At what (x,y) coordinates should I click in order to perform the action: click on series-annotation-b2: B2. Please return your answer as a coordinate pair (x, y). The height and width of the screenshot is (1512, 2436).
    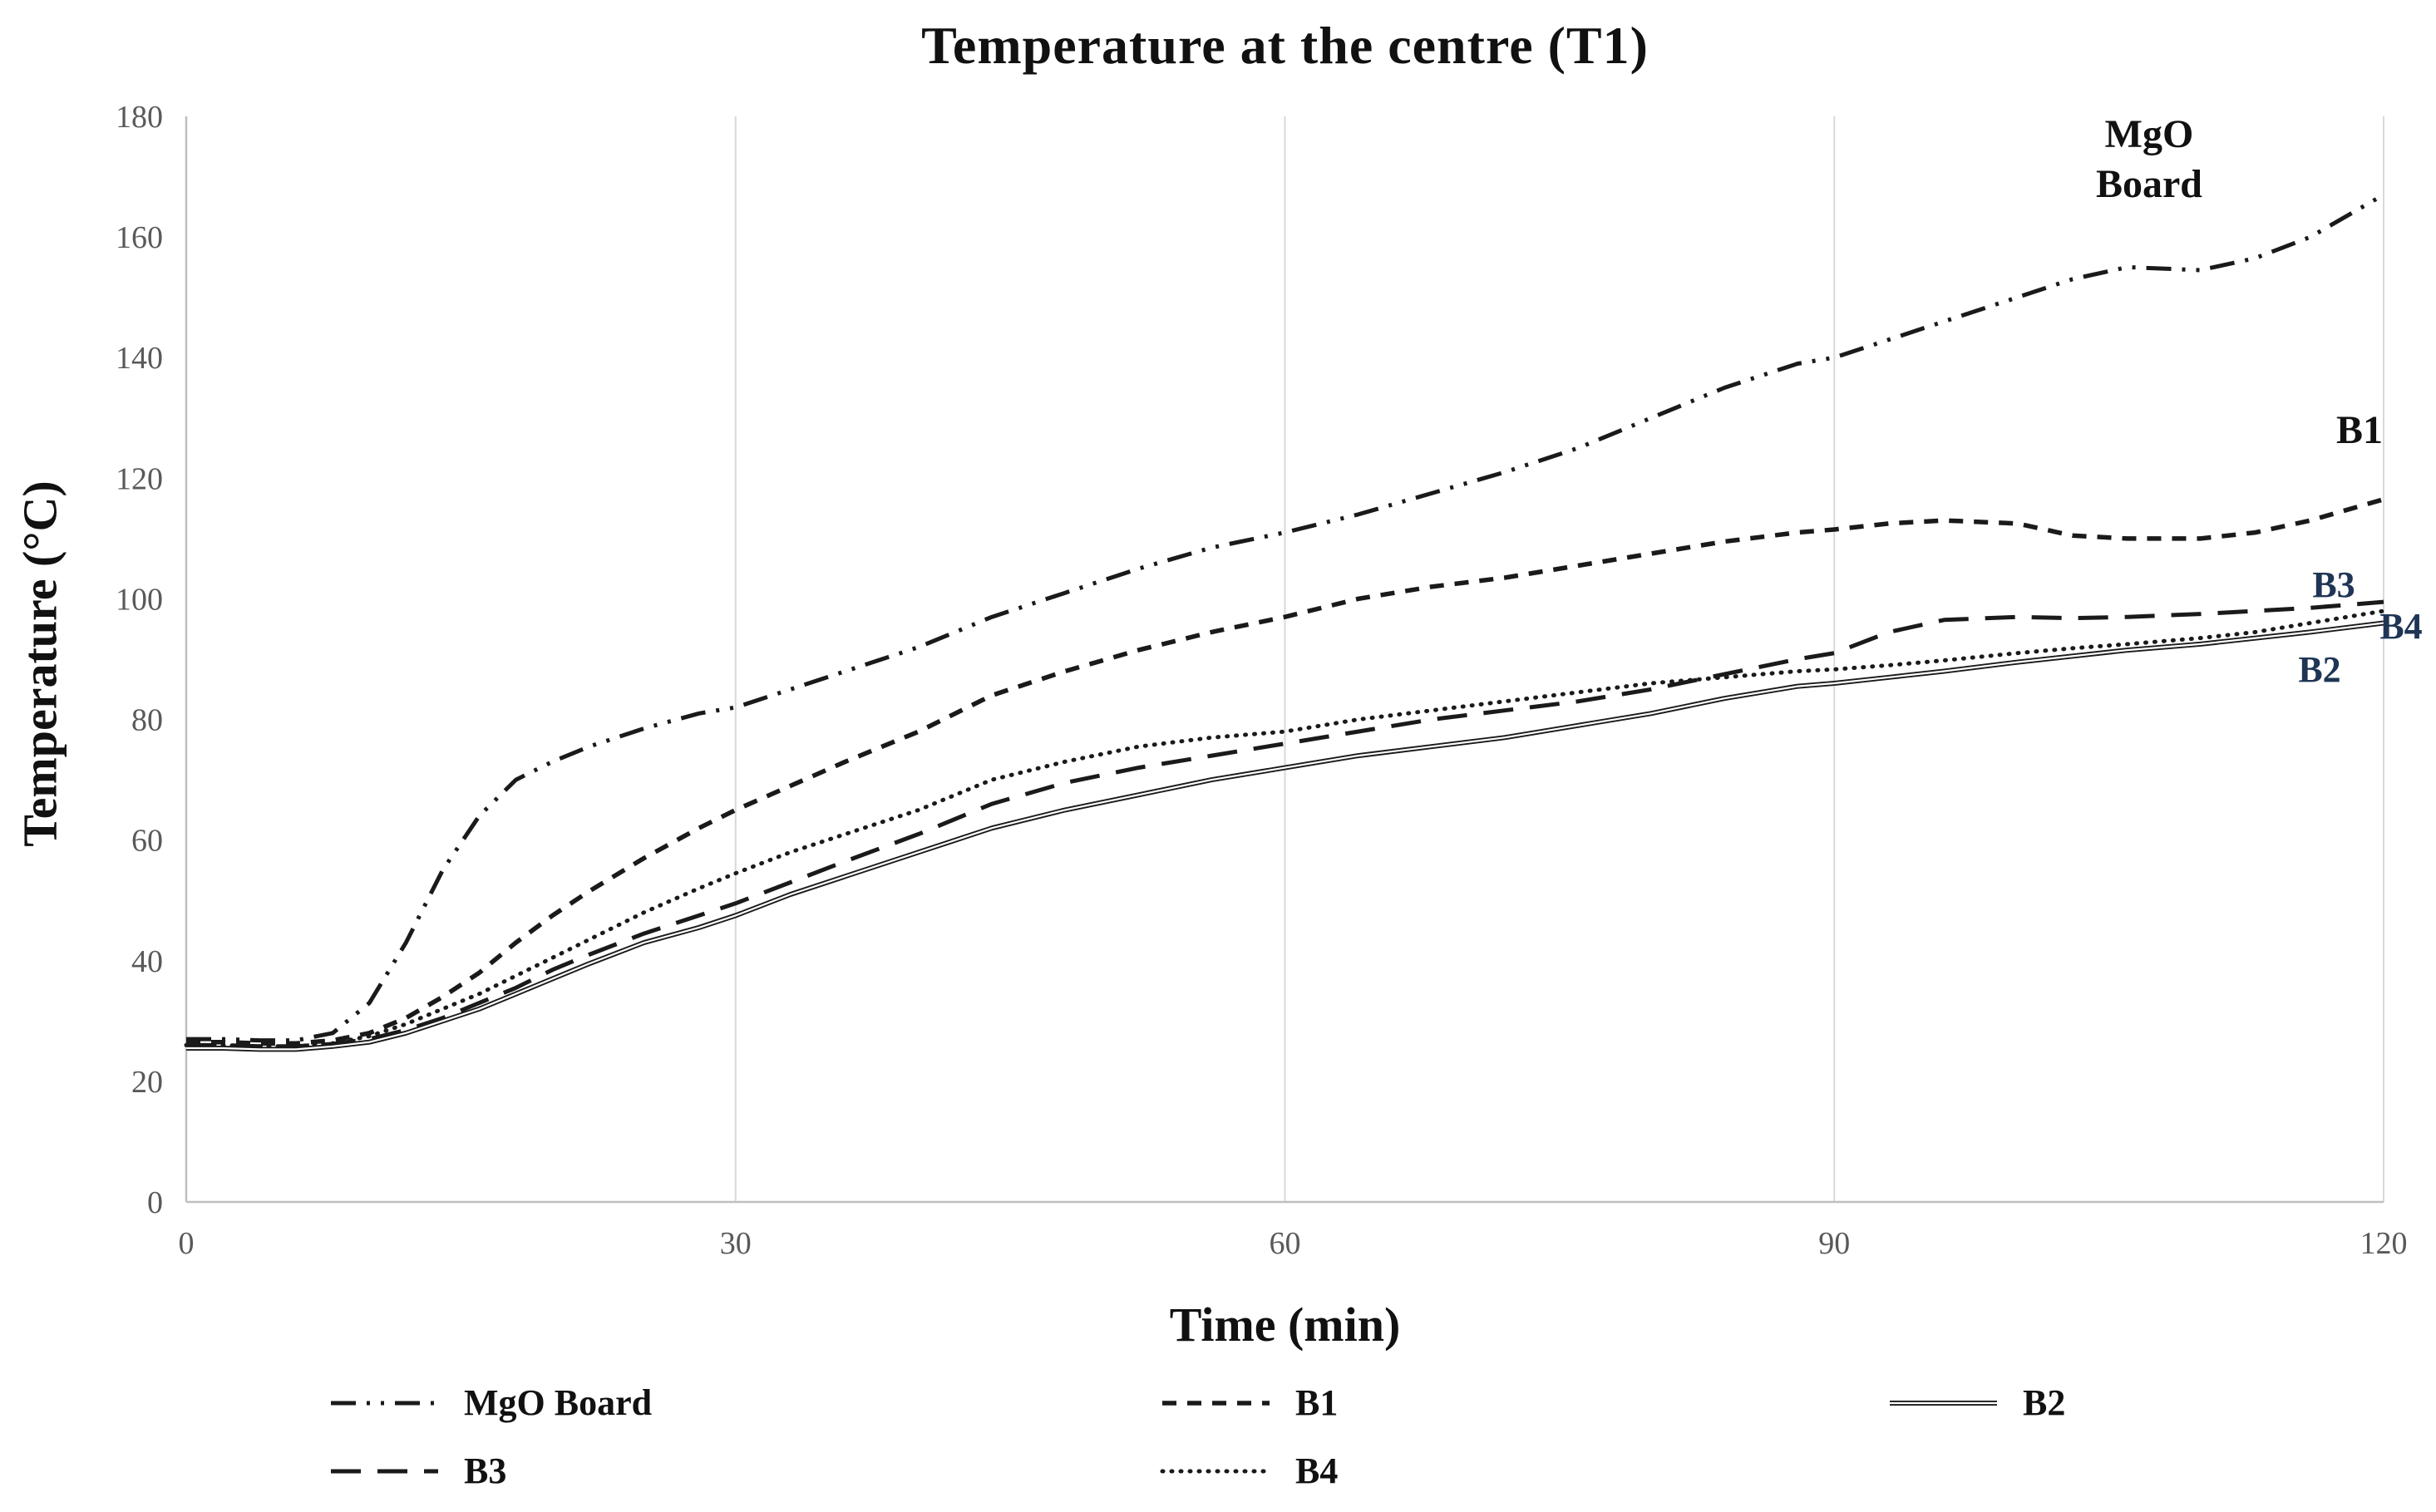
    Looking at the image, I should click on (2319, 669).